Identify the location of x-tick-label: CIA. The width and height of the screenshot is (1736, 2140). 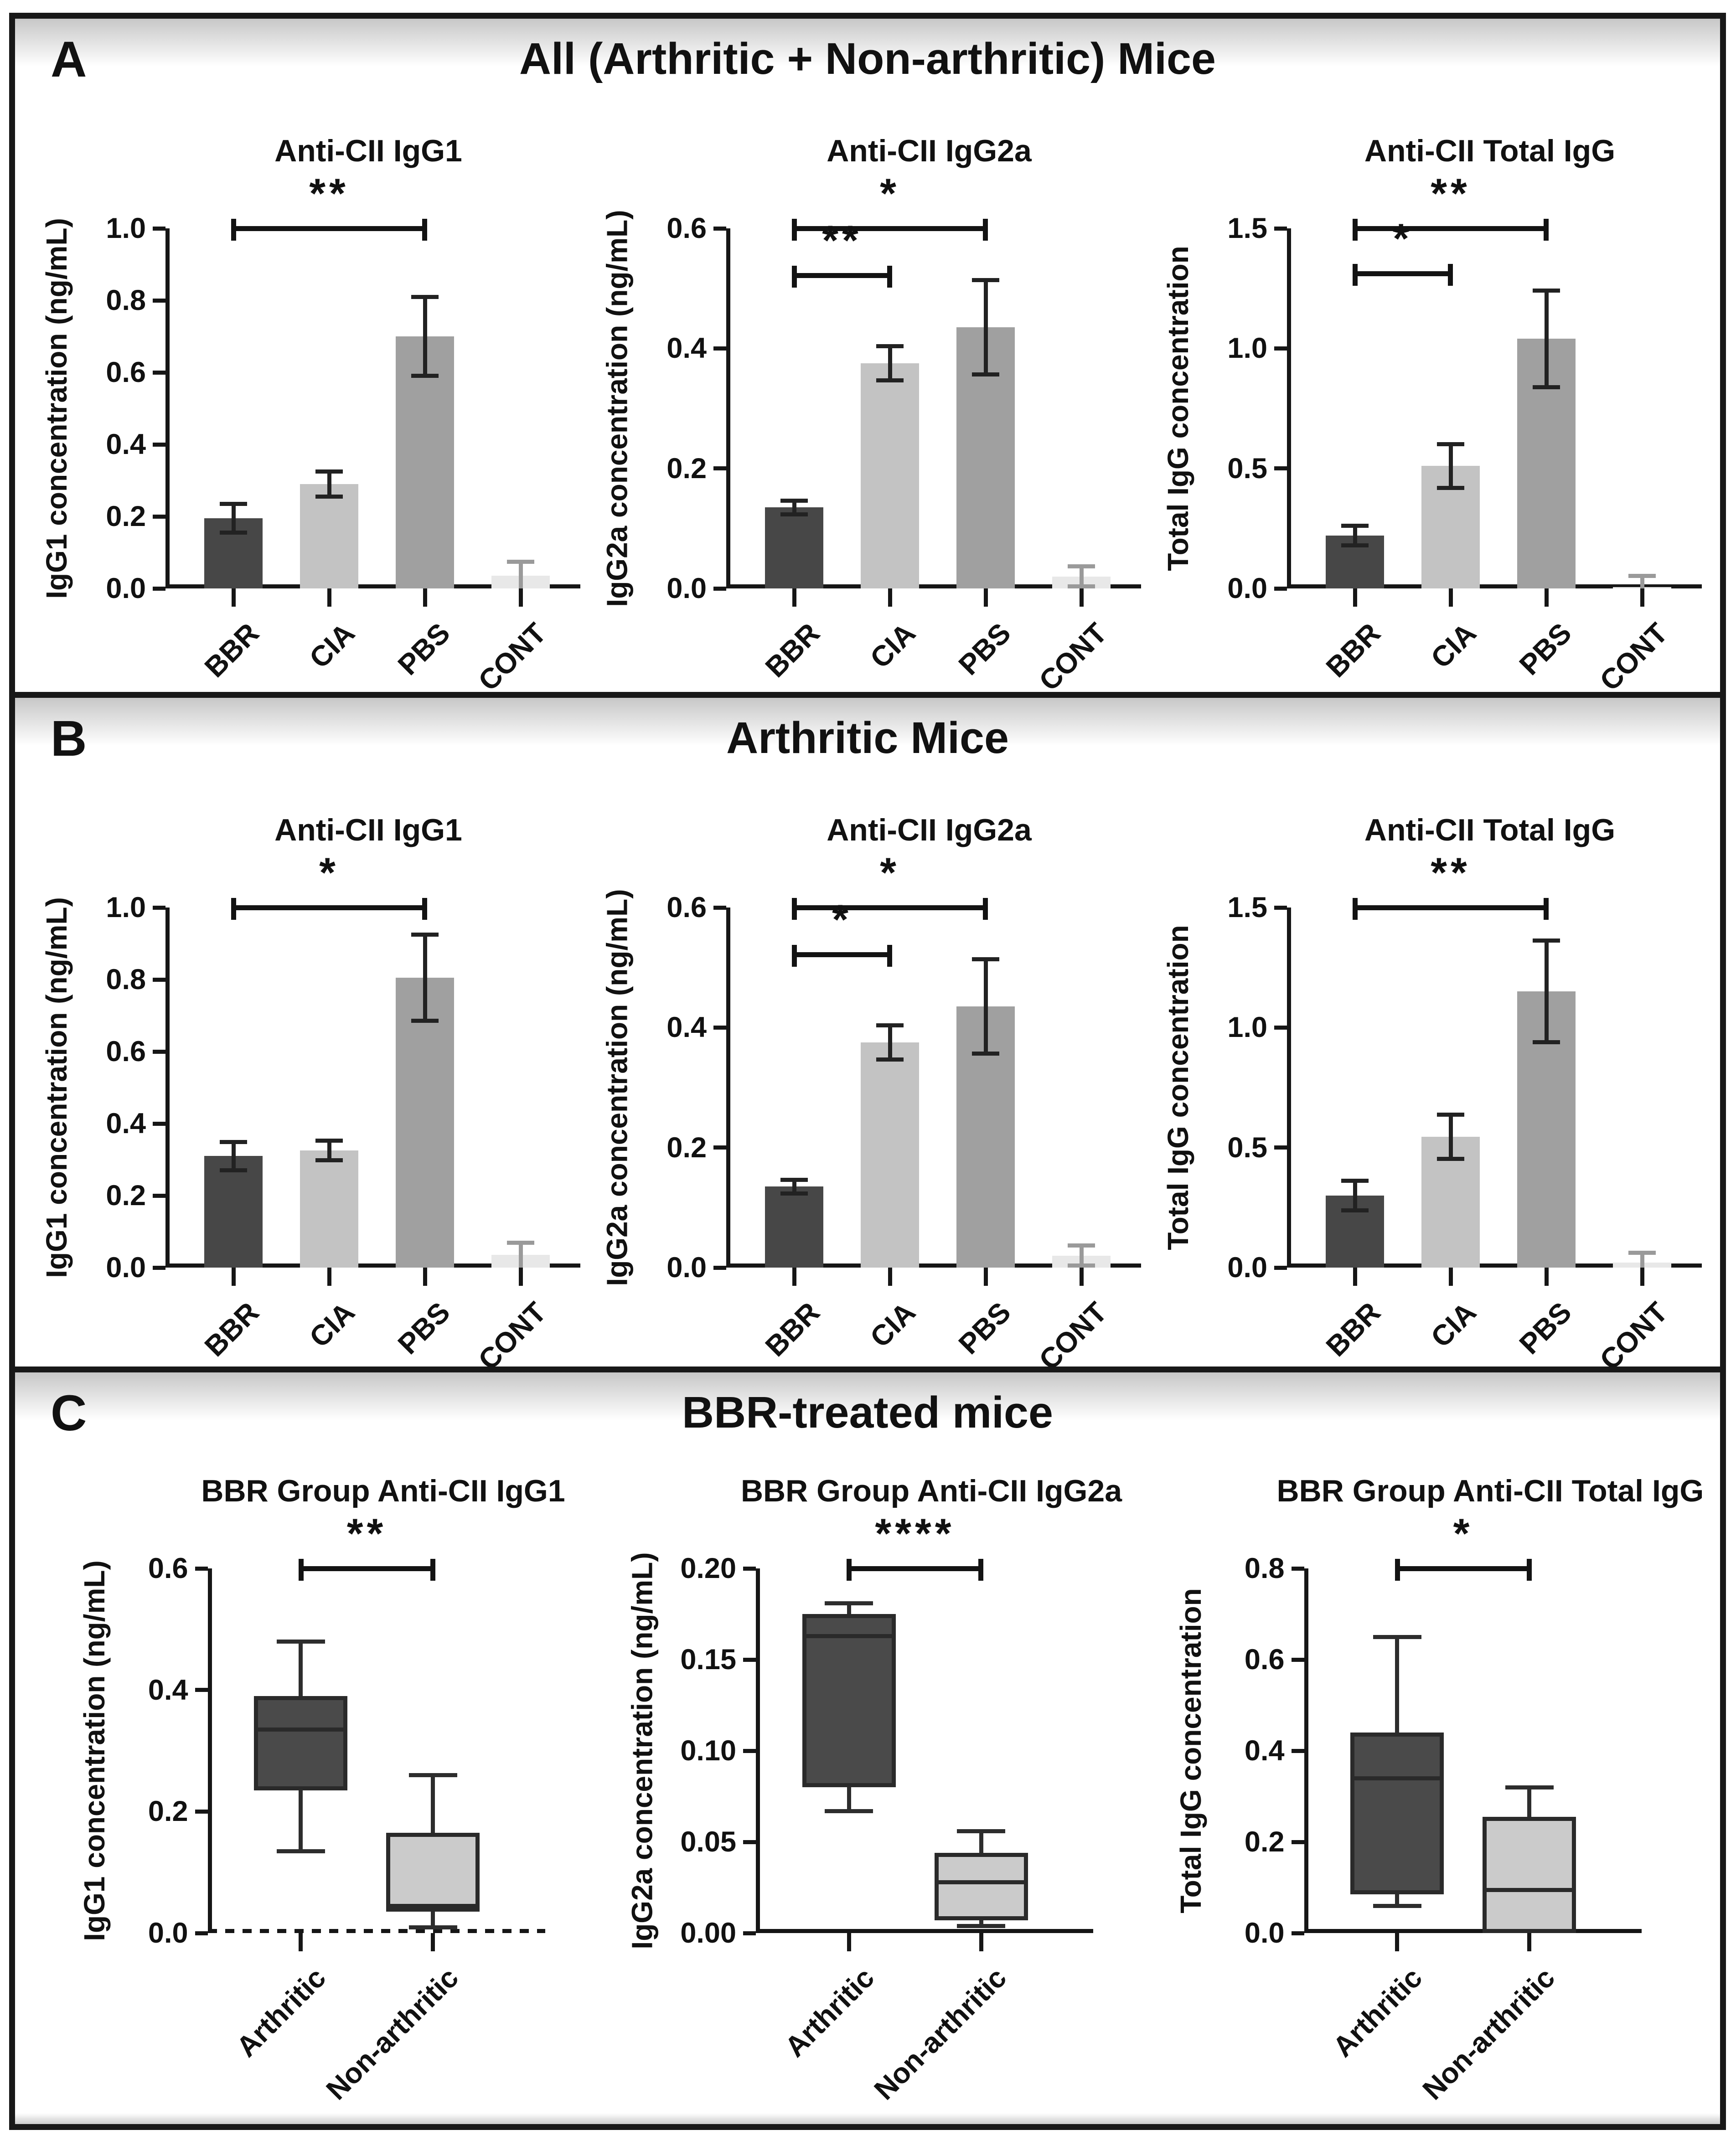
(1453, 646).